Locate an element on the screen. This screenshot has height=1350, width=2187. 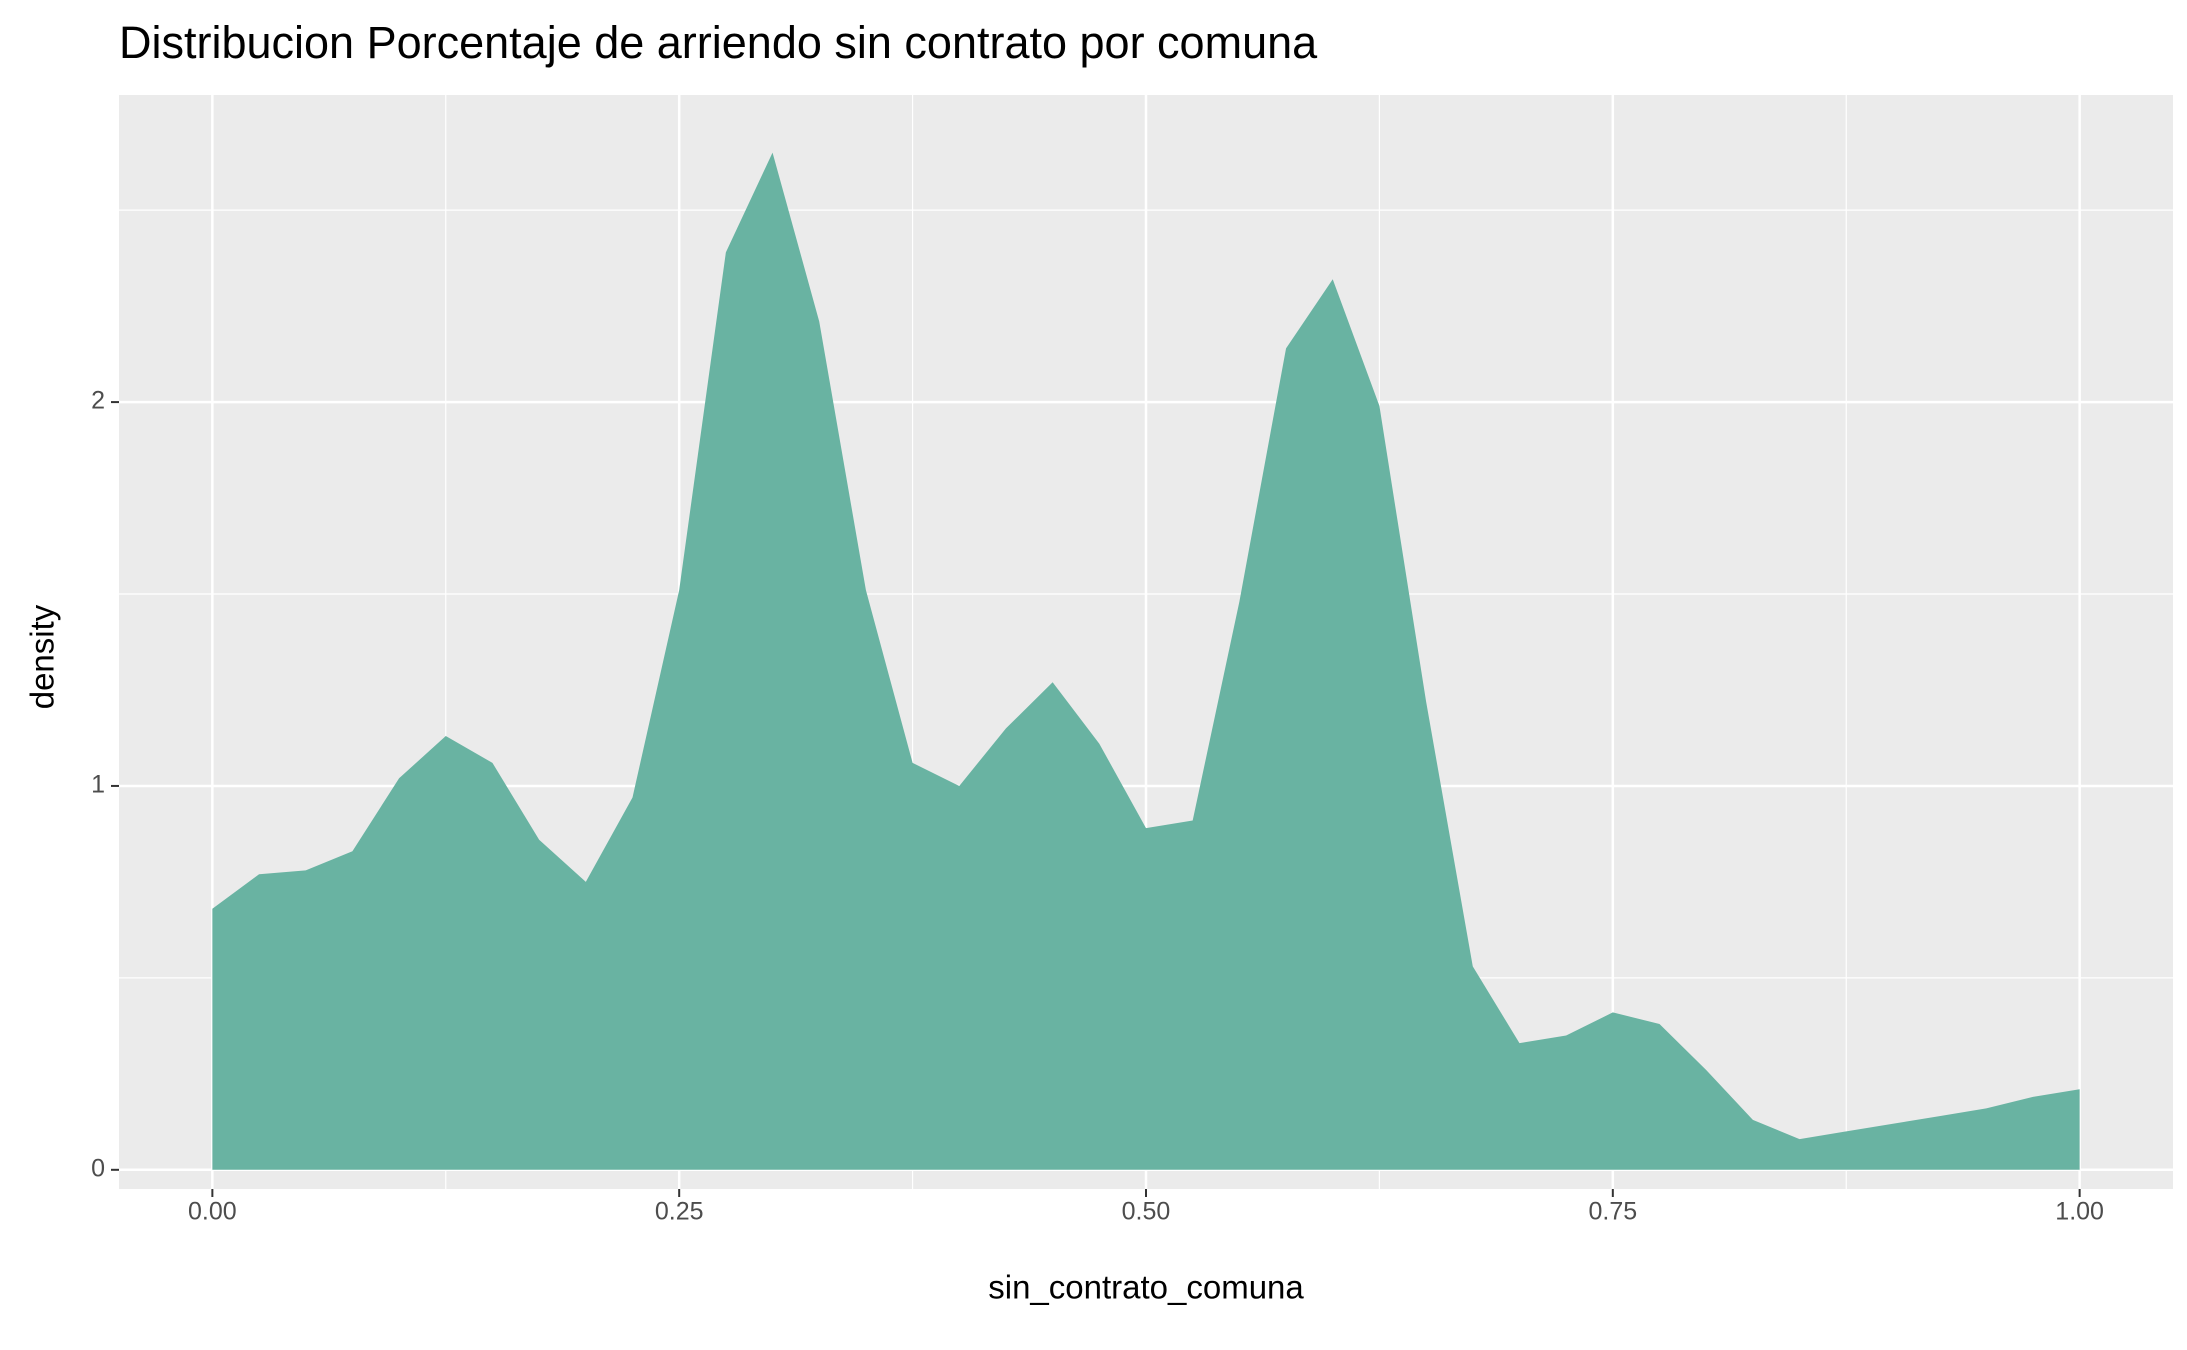
x-tick-label: 1.00 is located at coordinates (2079, 1212).